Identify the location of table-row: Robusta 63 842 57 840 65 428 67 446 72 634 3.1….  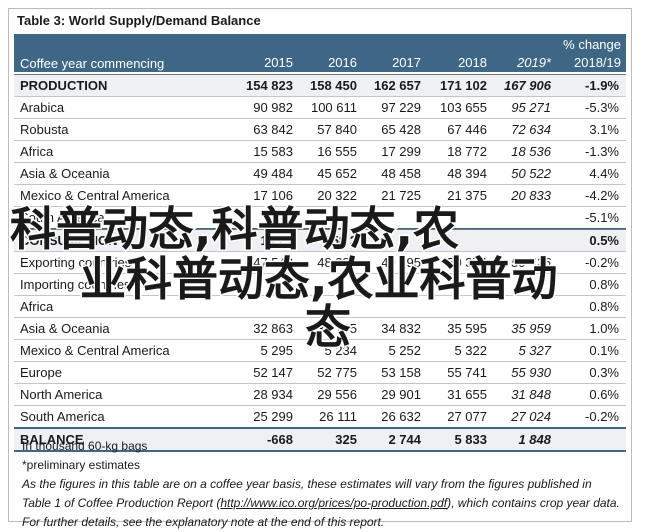
(320, 130).